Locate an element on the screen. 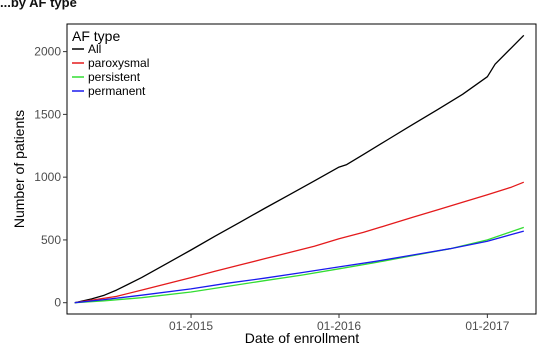  legend-background is located at coordinates (119, 65).